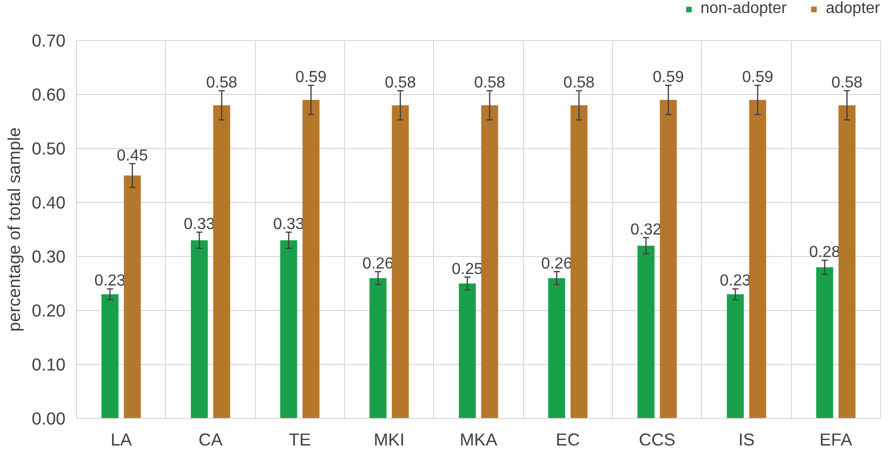 This screenshot has width=889, height=459. Describe the element at coordinates (479, 440) in the screenshot. I see `x-tick-label: MKA` at that location.